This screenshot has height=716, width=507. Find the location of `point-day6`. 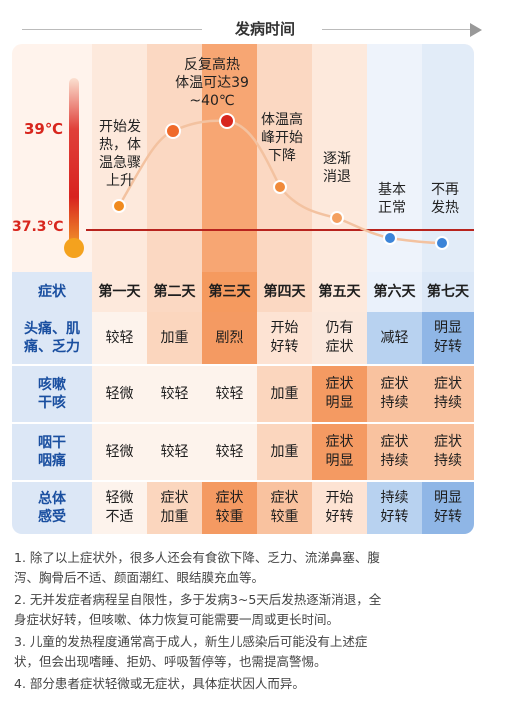

point-day6 is located at coordinates (390, 238).